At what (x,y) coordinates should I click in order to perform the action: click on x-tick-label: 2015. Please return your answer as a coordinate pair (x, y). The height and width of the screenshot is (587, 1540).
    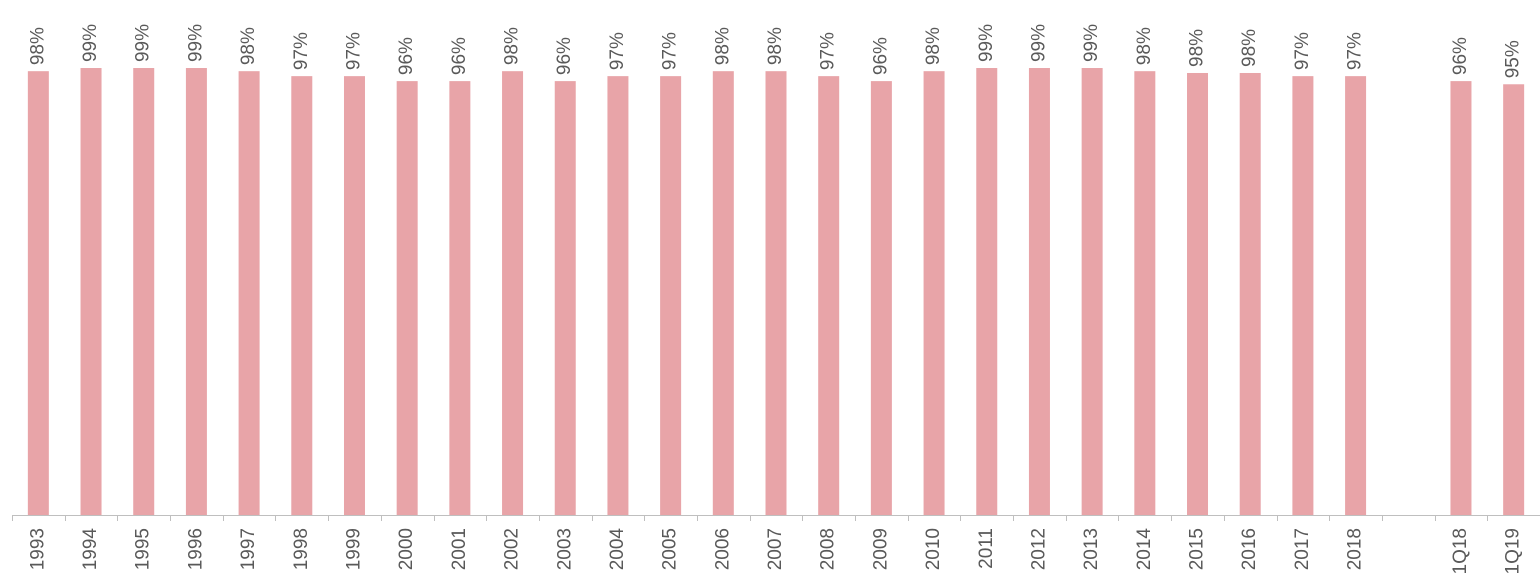
    Looking at the image, I should click on (1197, 549).